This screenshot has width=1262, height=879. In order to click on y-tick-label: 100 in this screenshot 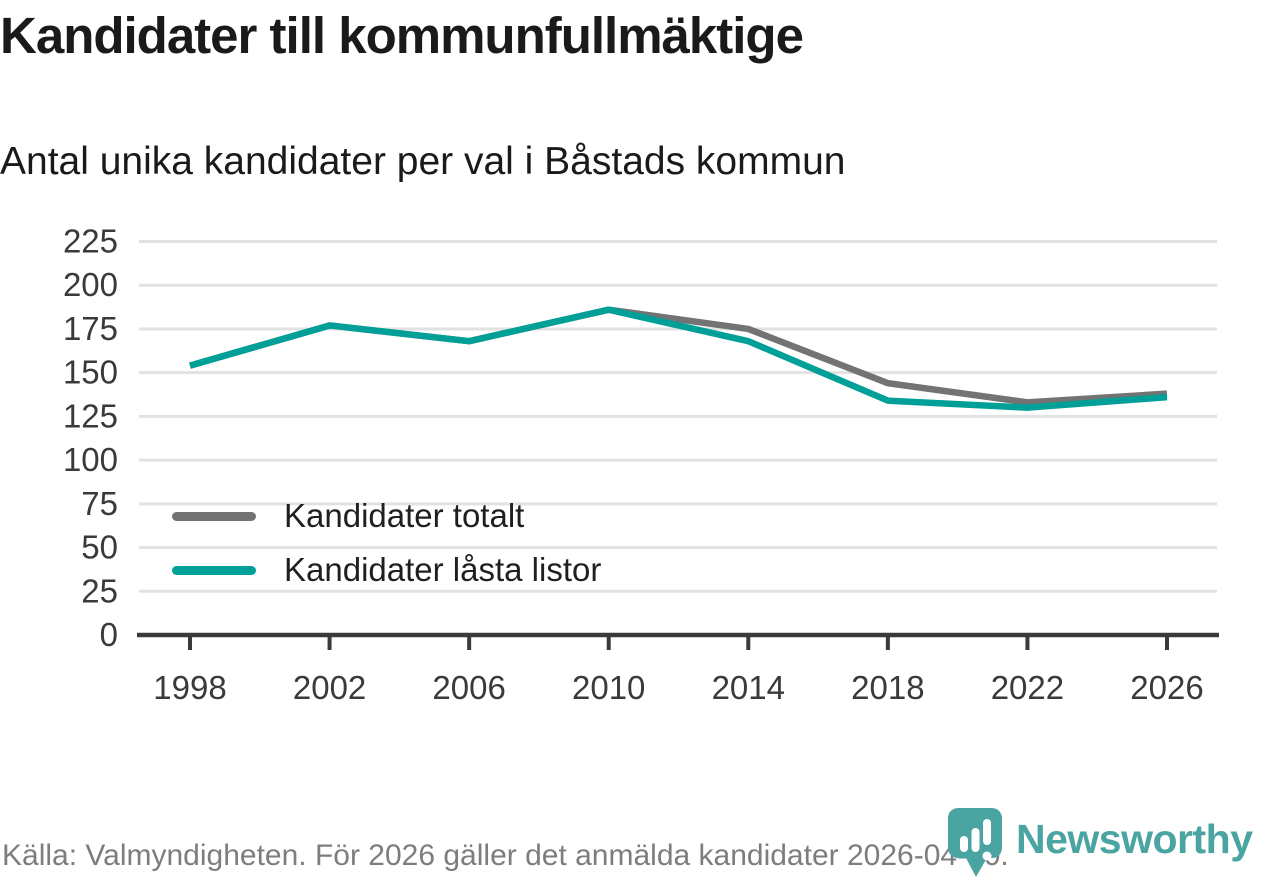, I will do `click(90, 459)`.